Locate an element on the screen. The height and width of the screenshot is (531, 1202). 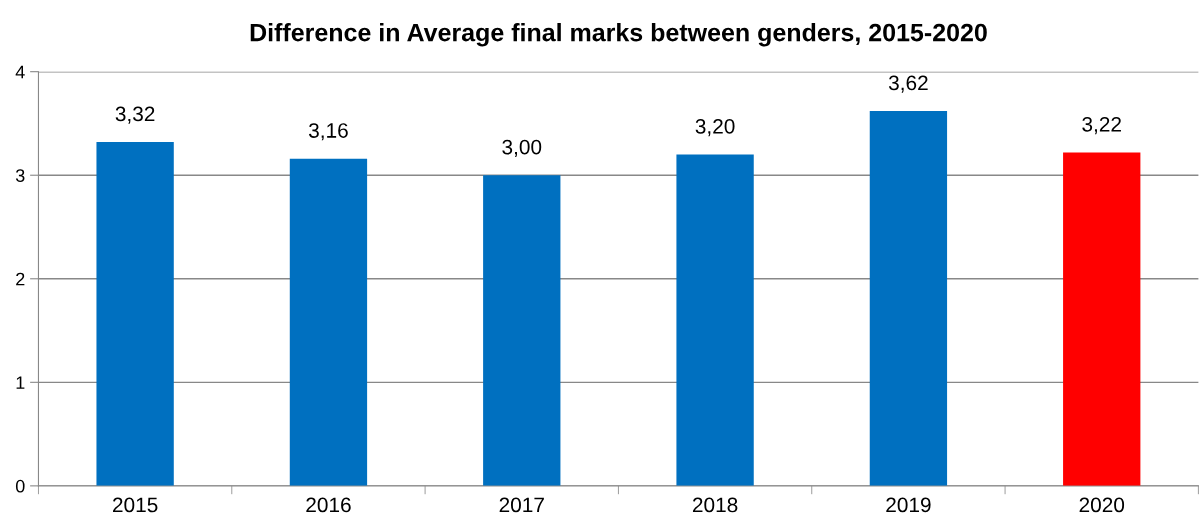
y-tick-label: 2 is located at coordinates (20, 279).